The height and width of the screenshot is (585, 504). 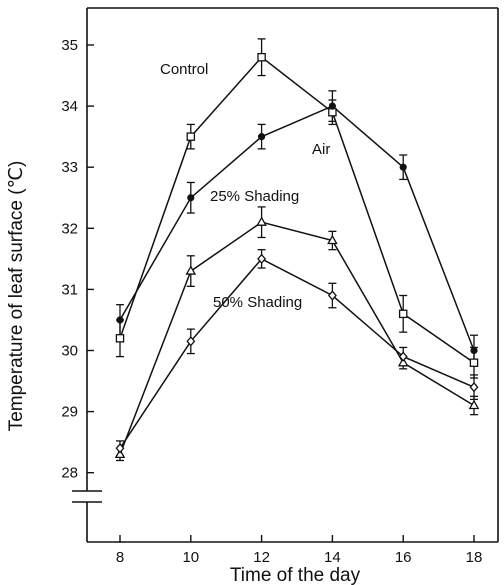 What do you see at coordinates (295, 575) in the screenshot?
I see `x-axis-title: Time of the day` at bounding box center [295, 575].